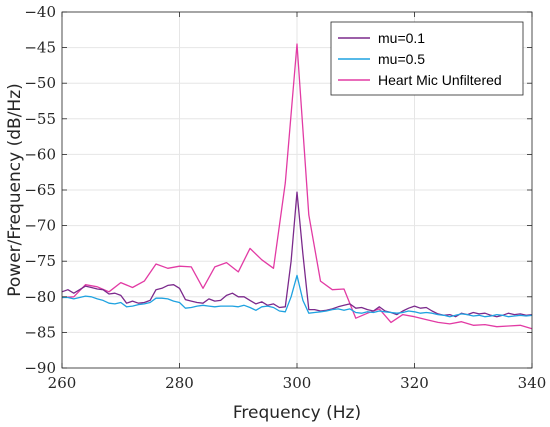 This screenshot has height=427, width=550. I want to click on legend-label-0: mu=0.1, so click(401, 38).